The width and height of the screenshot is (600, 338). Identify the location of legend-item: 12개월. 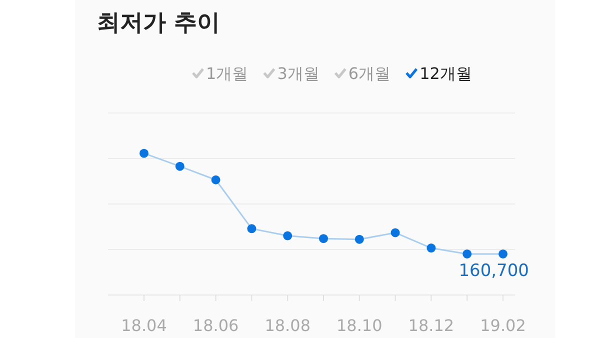
(439, 73).